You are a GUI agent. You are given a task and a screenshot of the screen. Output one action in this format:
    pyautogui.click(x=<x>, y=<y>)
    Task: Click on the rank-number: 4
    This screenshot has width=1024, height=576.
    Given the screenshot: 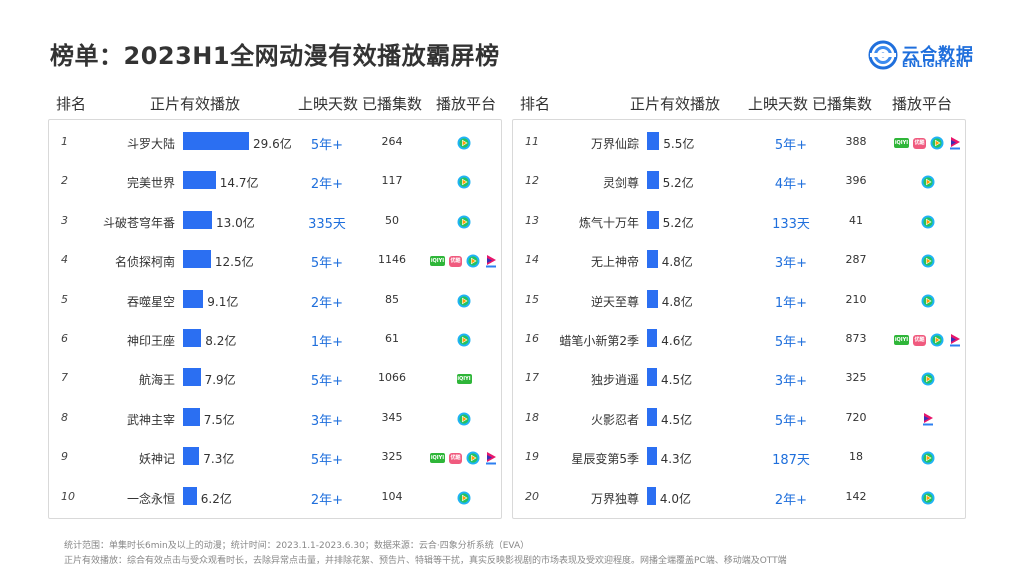 What is the action you would take?
    pyautogui.click(x=64, y=260)
    